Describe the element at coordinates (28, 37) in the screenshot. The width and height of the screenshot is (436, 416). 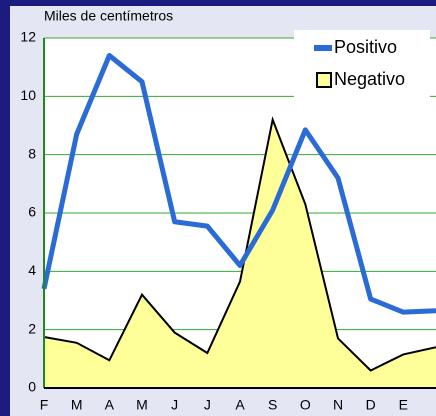
I see `y-tick-label: 12` at that location.